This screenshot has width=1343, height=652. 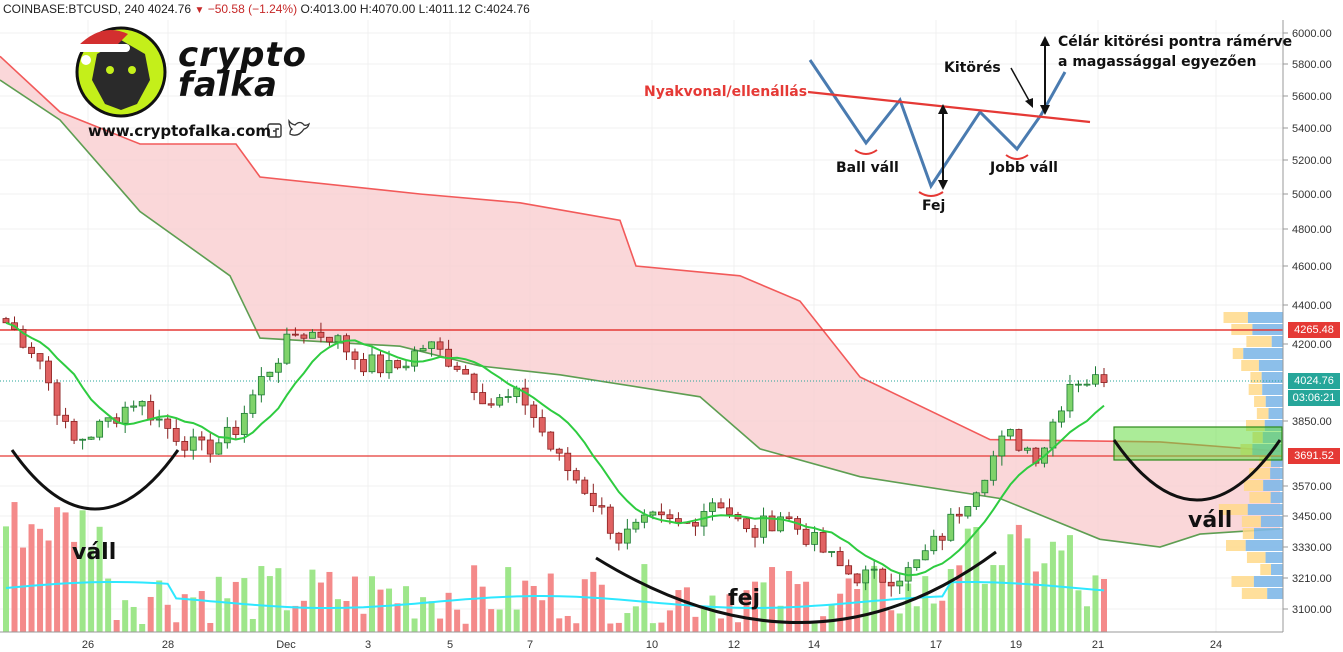 I want to click on logo-icon, so click(x=120, y=72).